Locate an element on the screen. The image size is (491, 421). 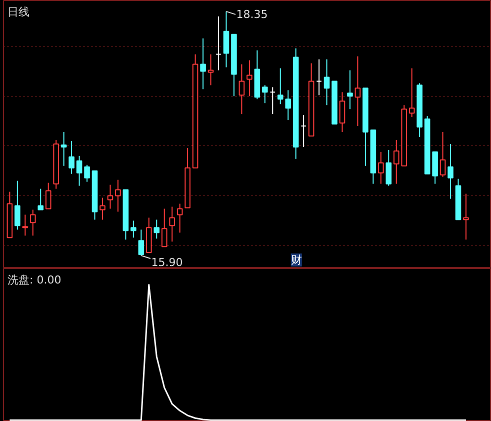
annotation: 15.90 is located at coordinates (167, 263).